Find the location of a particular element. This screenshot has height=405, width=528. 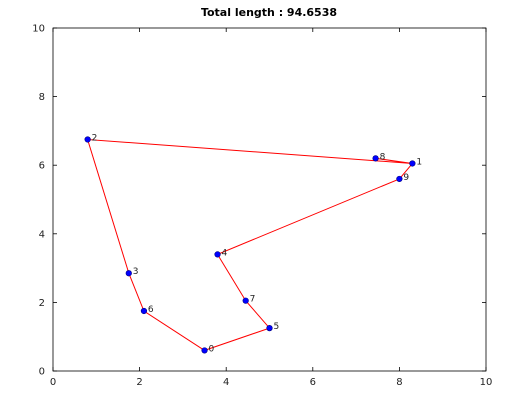

point-label-2: 2 is located at coordinates (95, 138).